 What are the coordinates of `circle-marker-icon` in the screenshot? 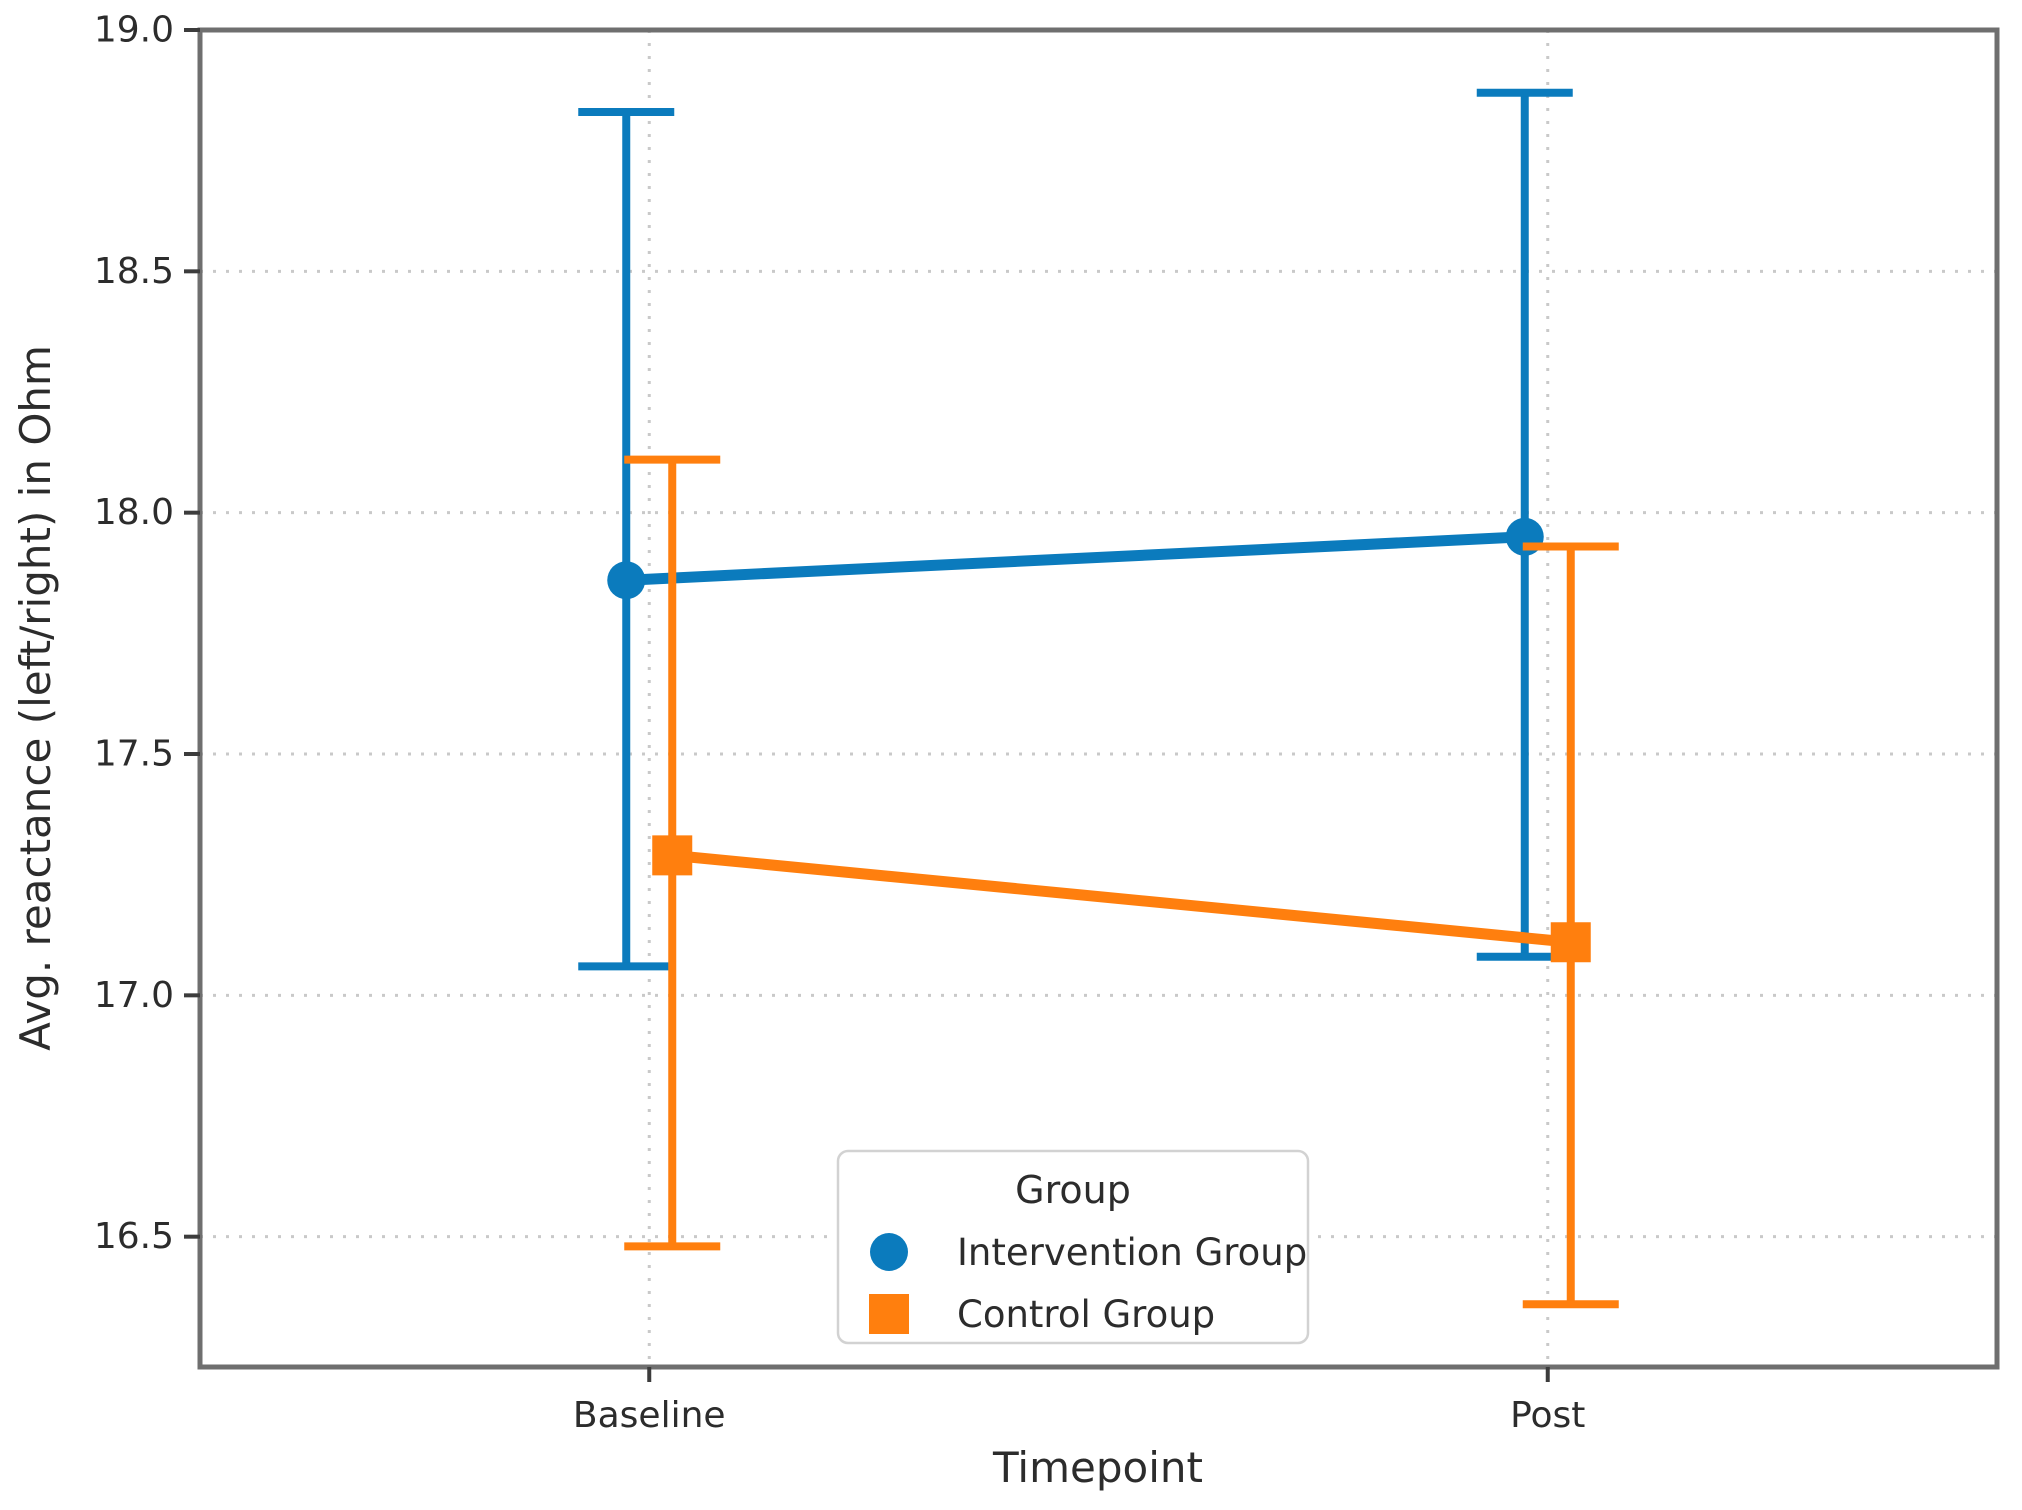 It's located at (889, 1252).